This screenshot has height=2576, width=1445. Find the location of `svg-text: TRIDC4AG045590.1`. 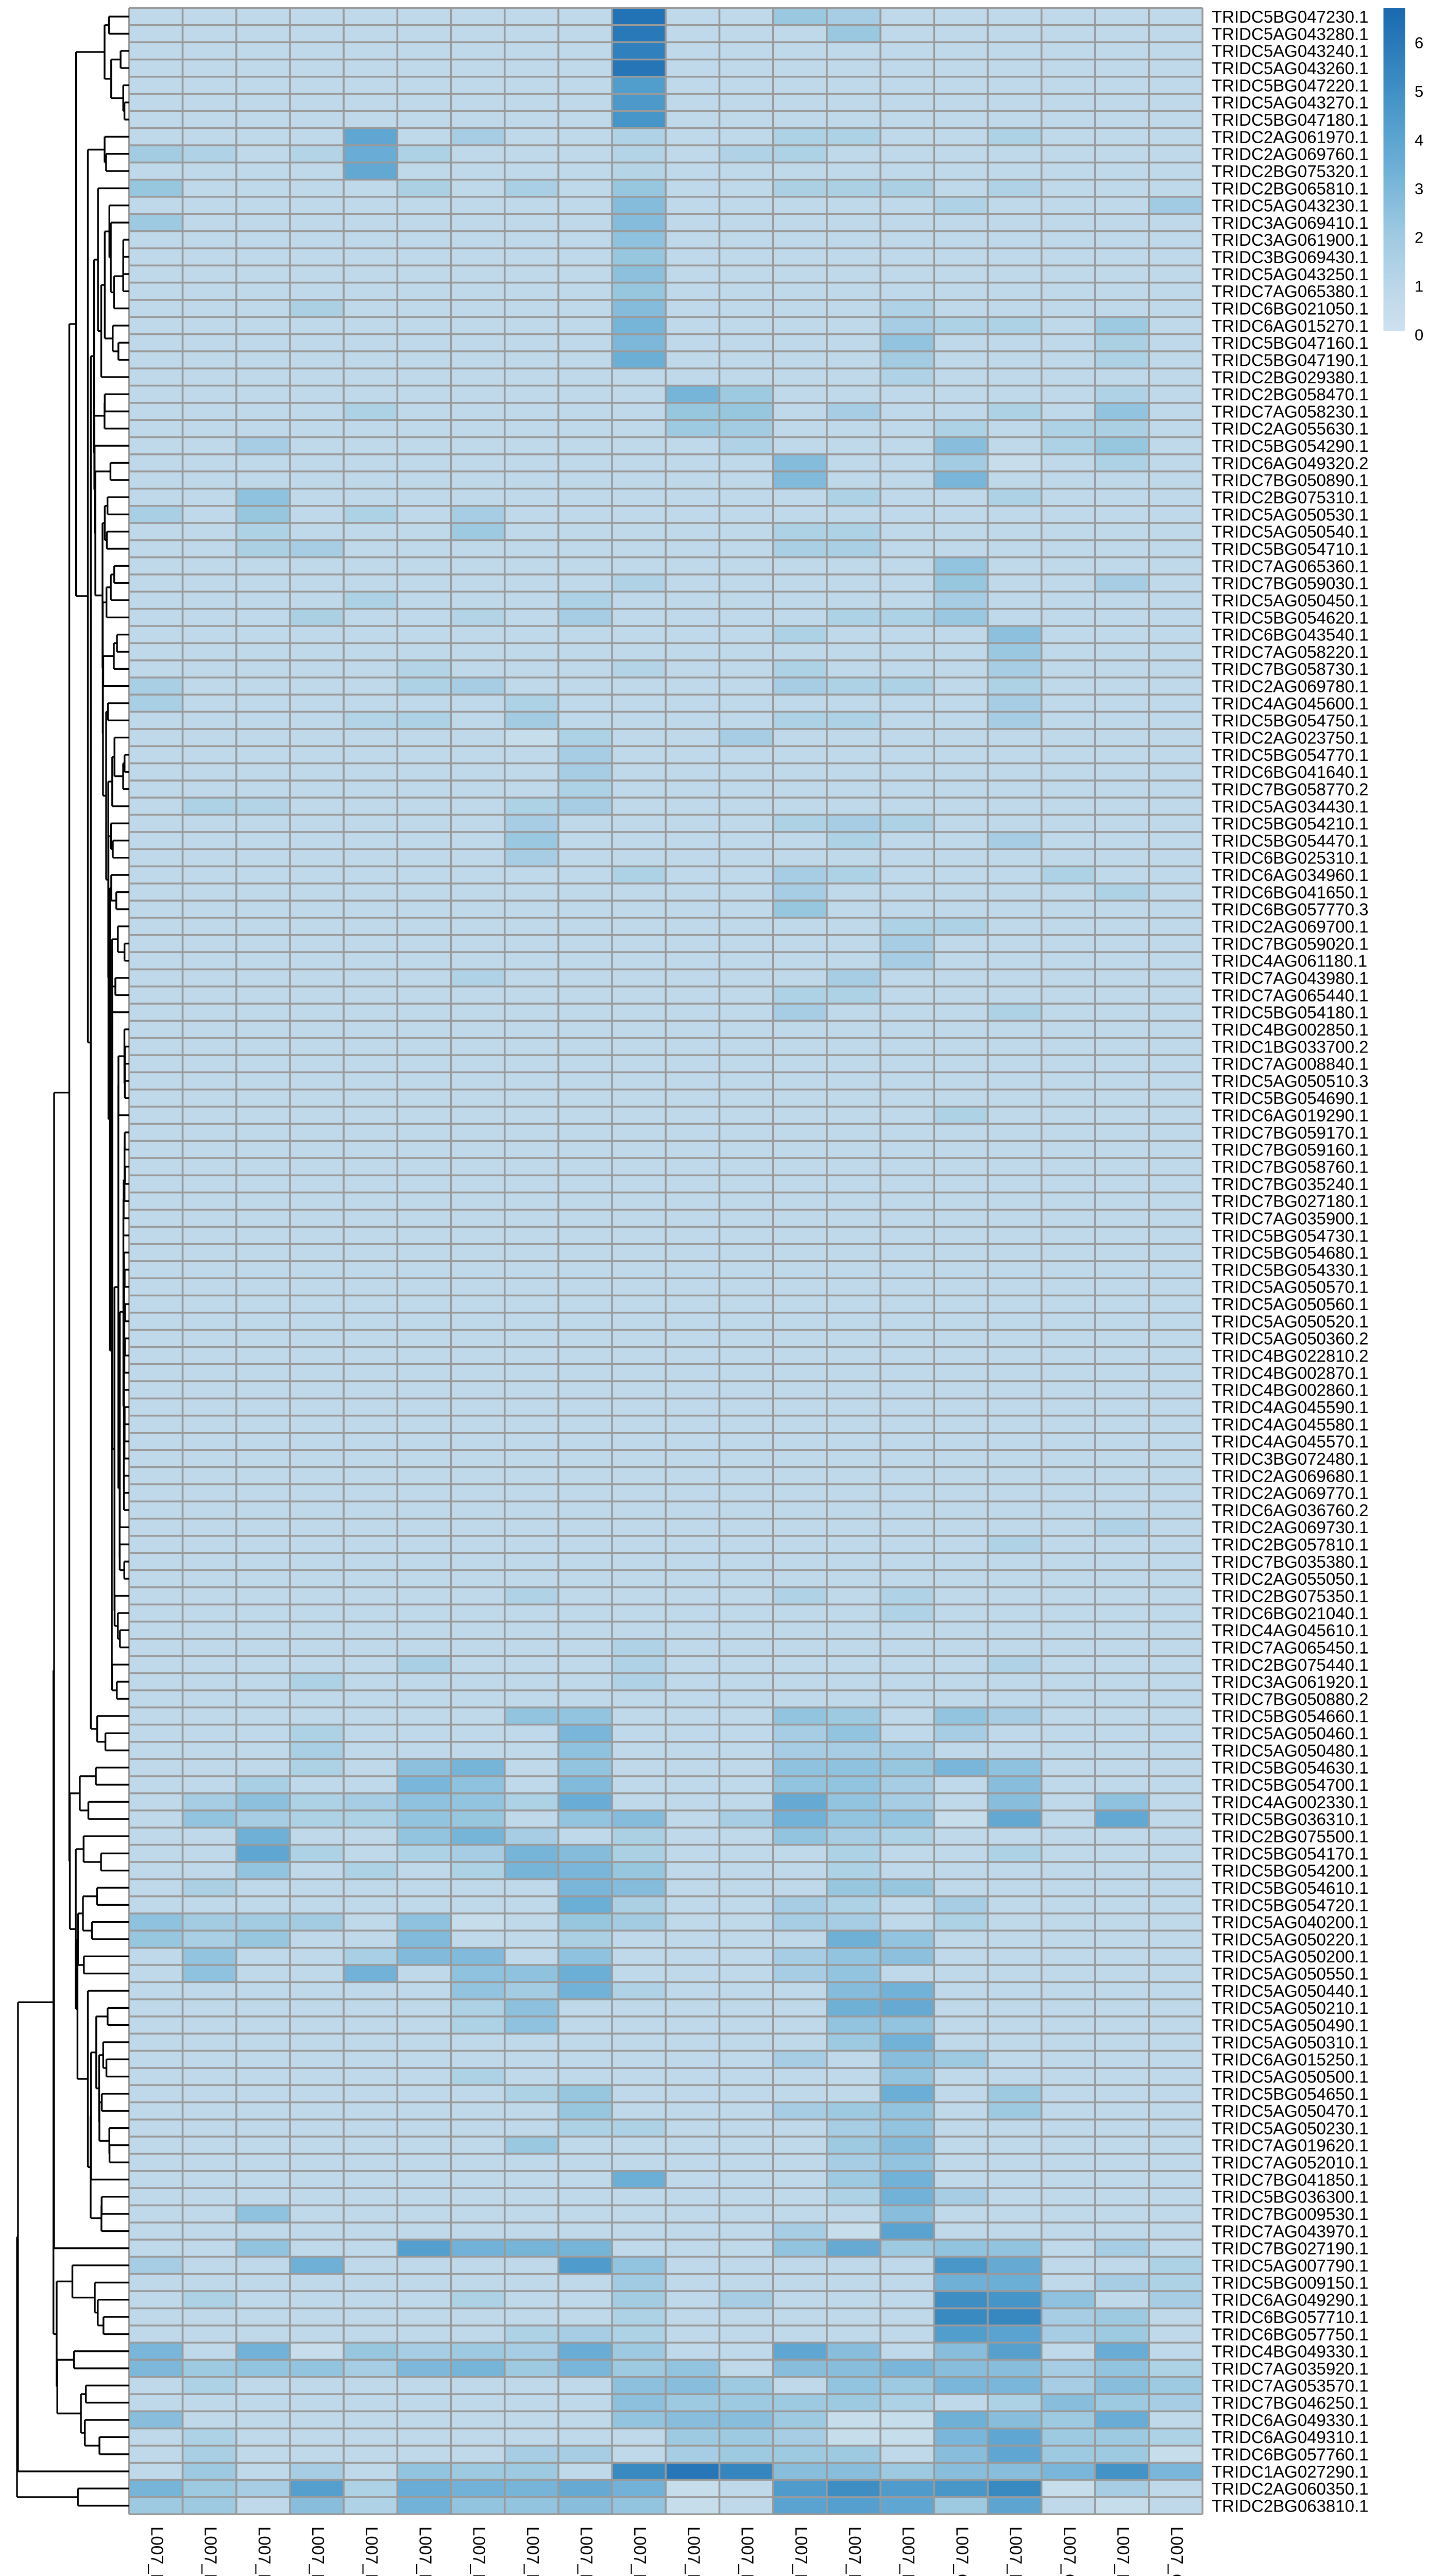

svg-text: TRIDC4AG045590.1 is located at coordinates (1290, 1407).